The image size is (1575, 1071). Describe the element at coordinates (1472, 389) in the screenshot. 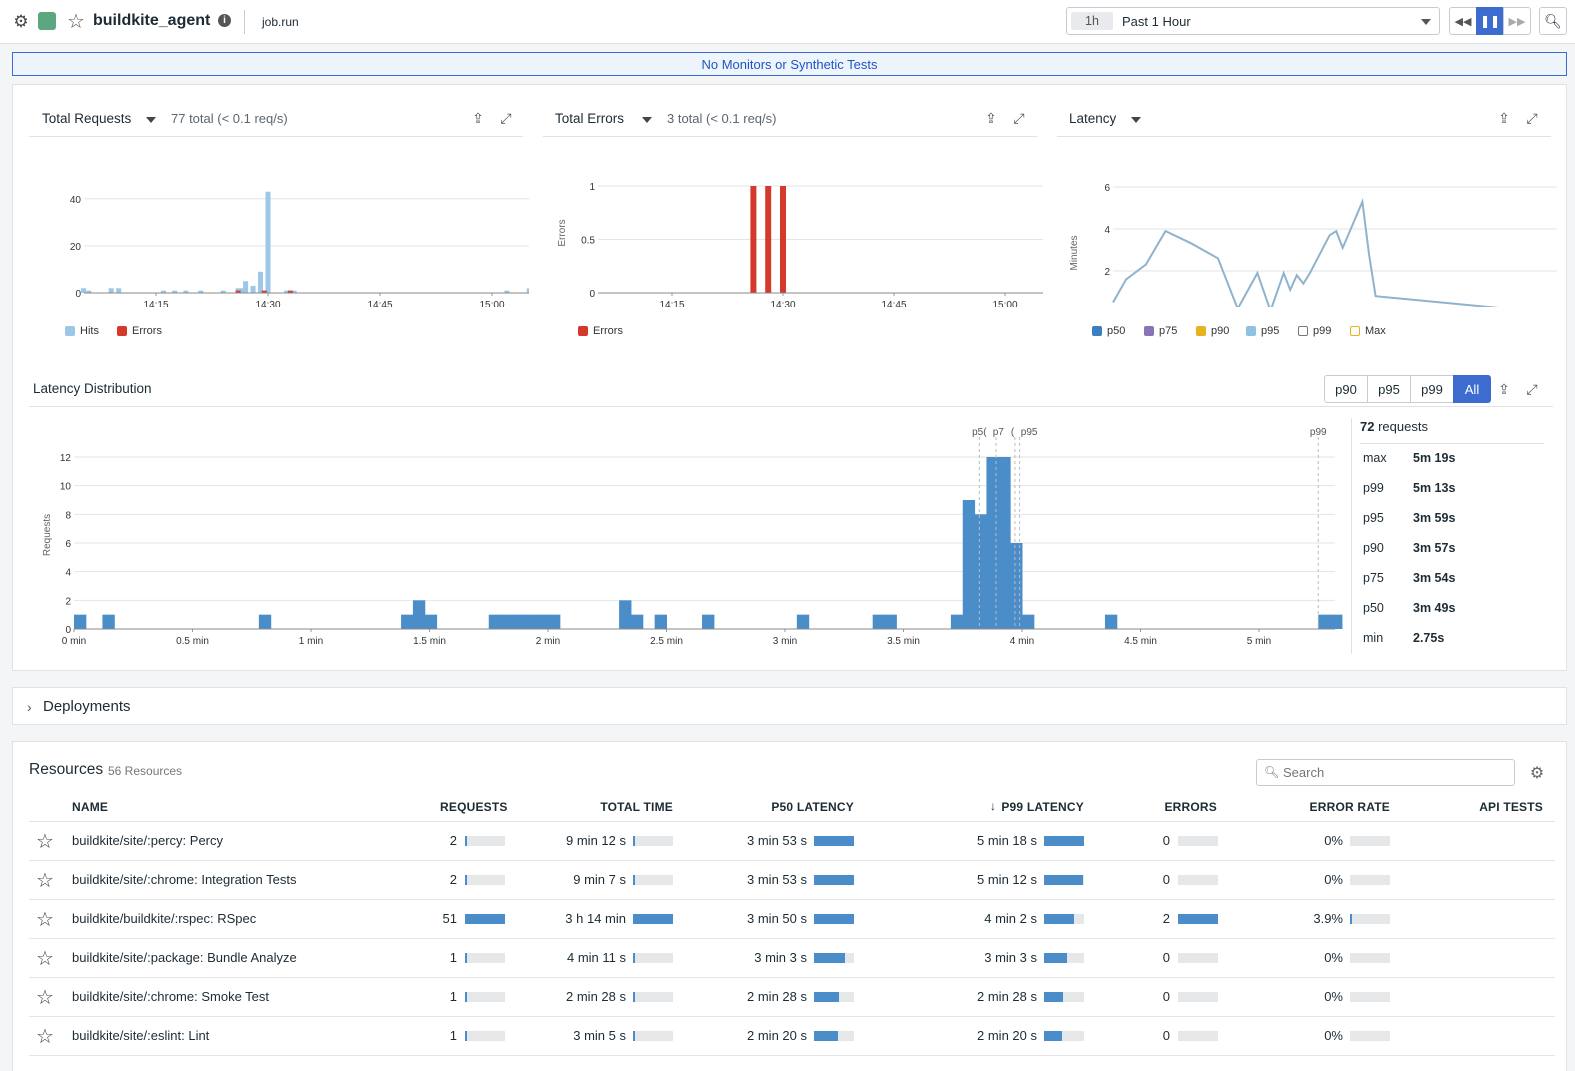

I see `filter-all-button: All` at that location.